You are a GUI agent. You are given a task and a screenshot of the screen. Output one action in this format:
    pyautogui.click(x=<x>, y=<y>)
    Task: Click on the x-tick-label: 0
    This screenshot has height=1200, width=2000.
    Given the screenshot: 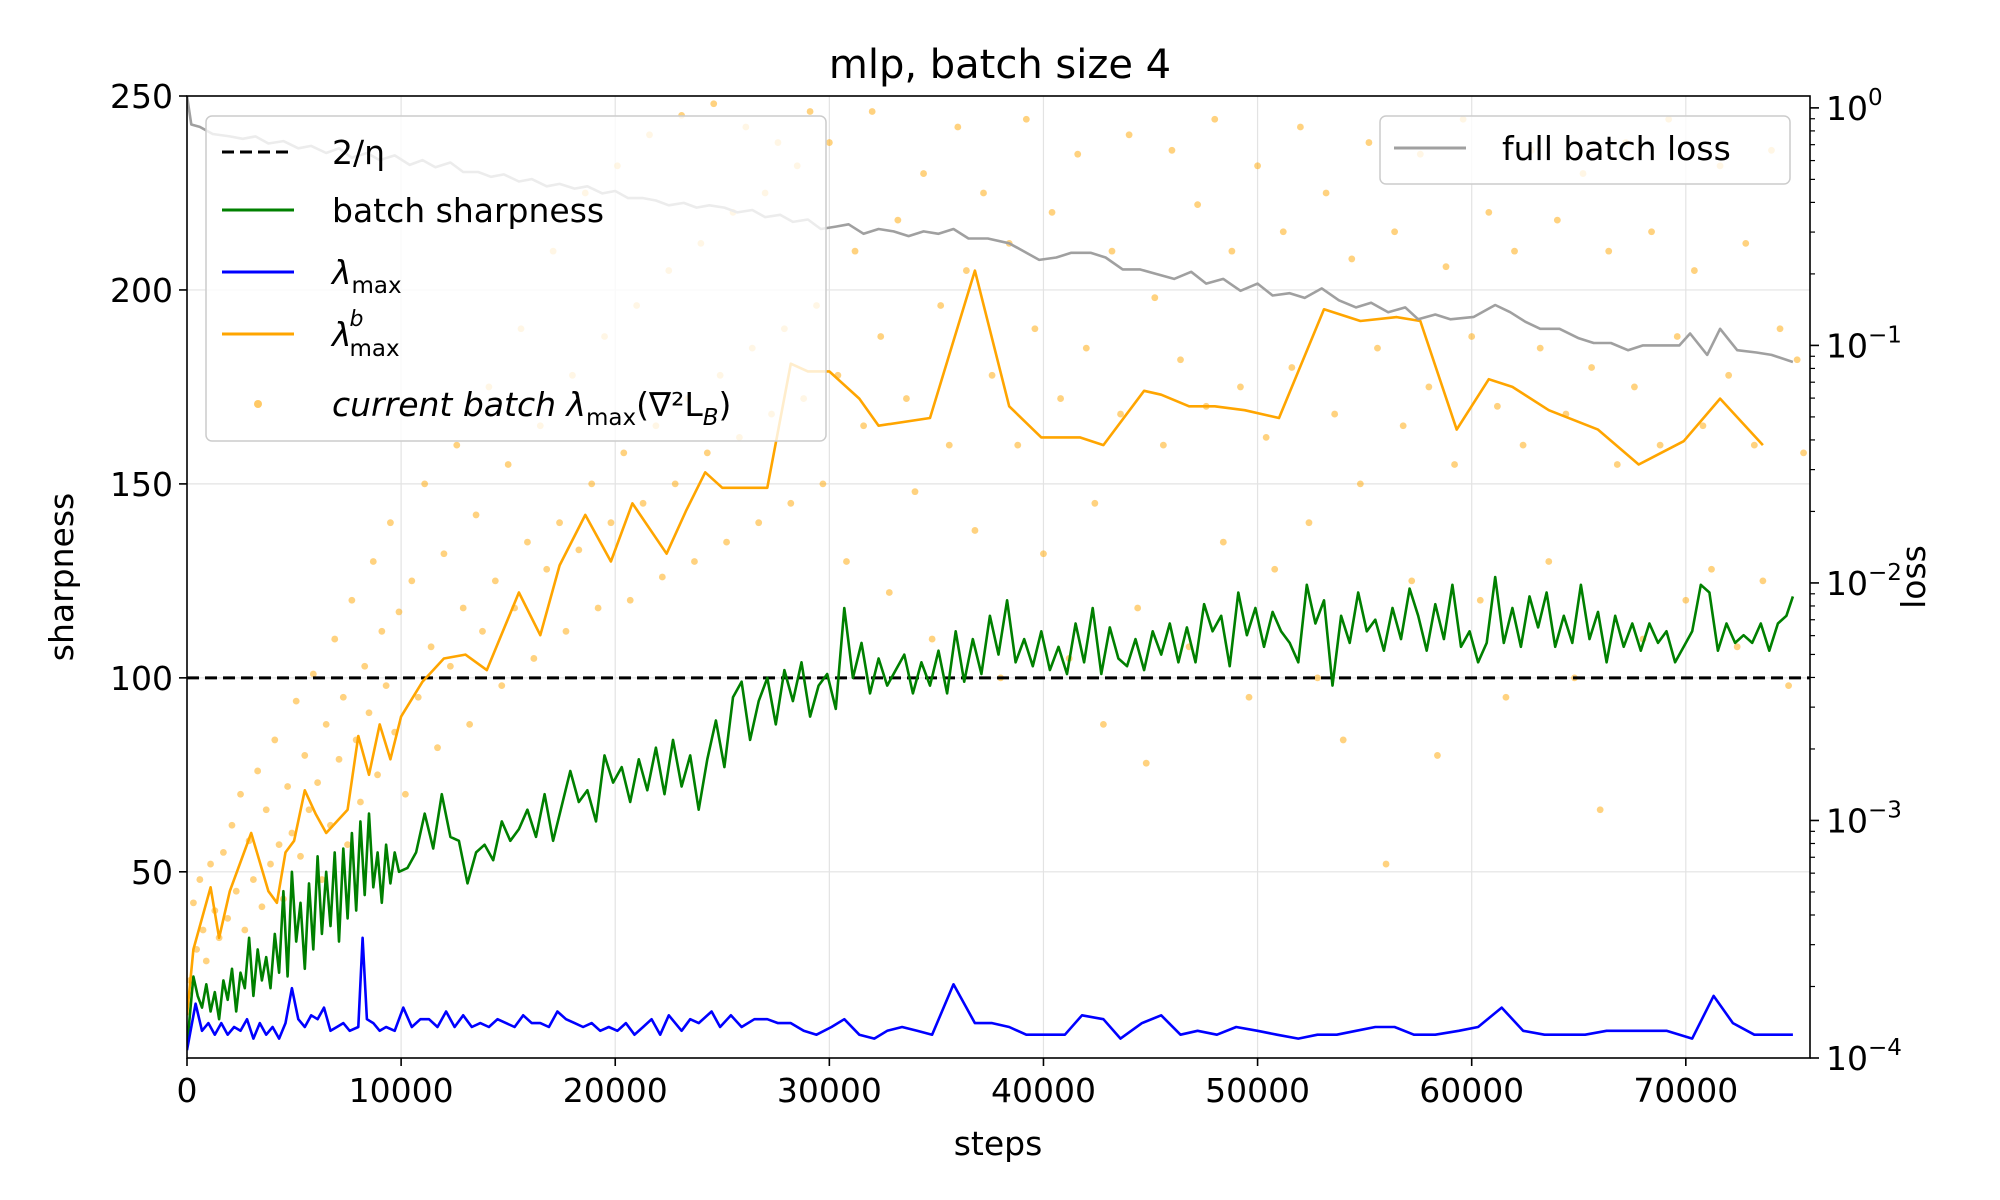 What is the action you would take?
    pyautogui.click(x=187, y=1090)
    